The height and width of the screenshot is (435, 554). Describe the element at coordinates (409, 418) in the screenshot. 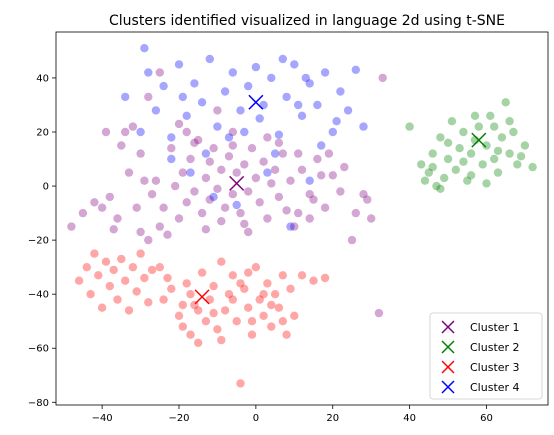

I see `x-tick-label: 40` at that location.